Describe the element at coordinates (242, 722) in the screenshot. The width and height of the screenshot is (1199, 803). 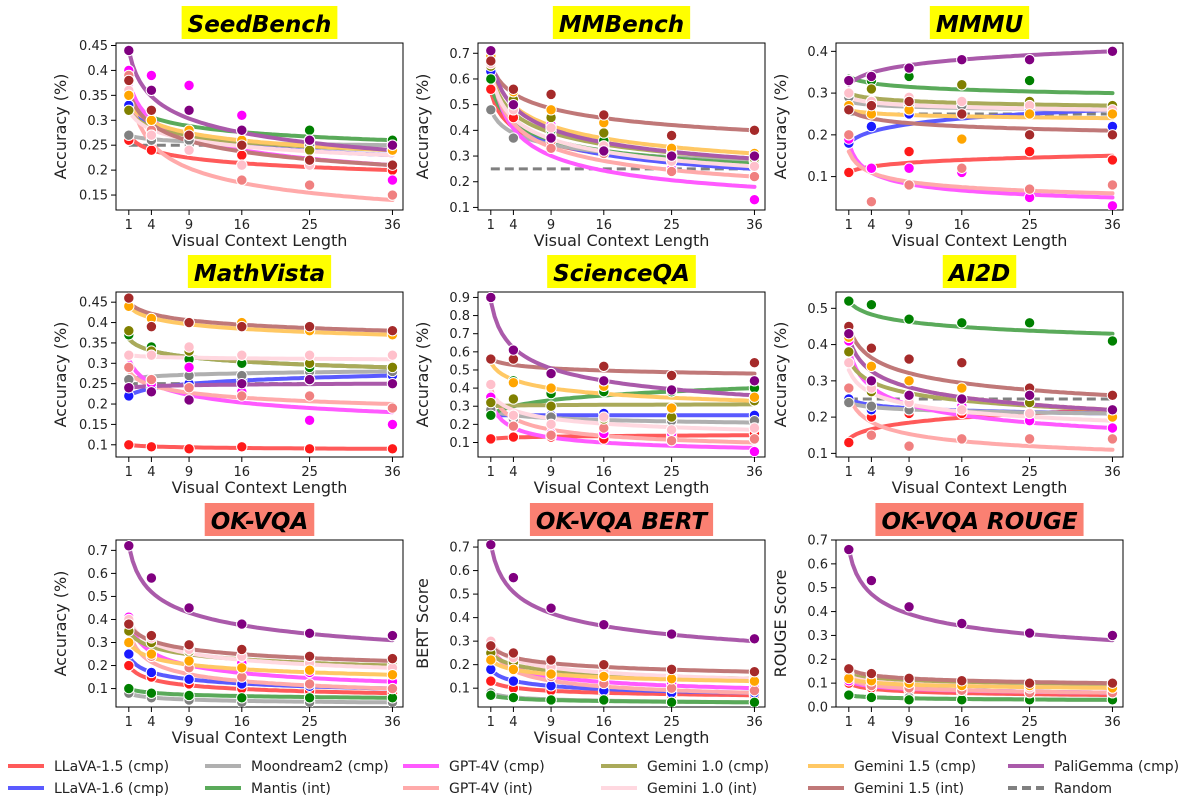
I see `x-tick-label: 16` at that location.